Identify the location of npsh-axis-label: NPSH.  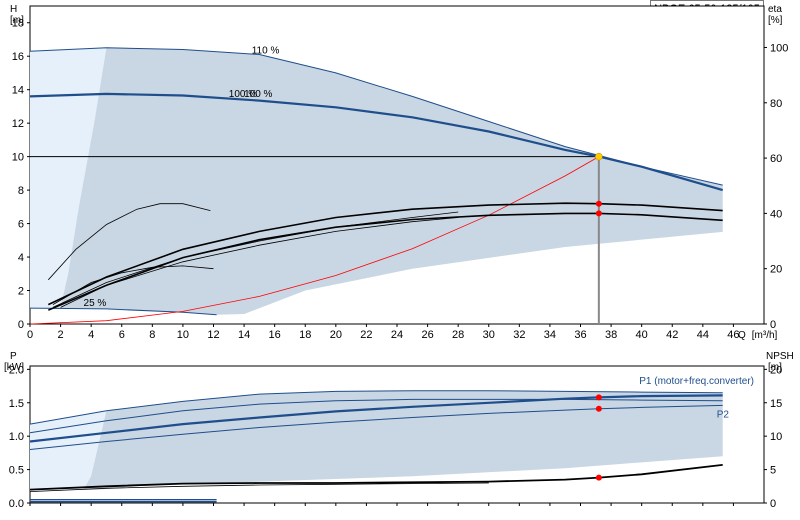
(780, 356).